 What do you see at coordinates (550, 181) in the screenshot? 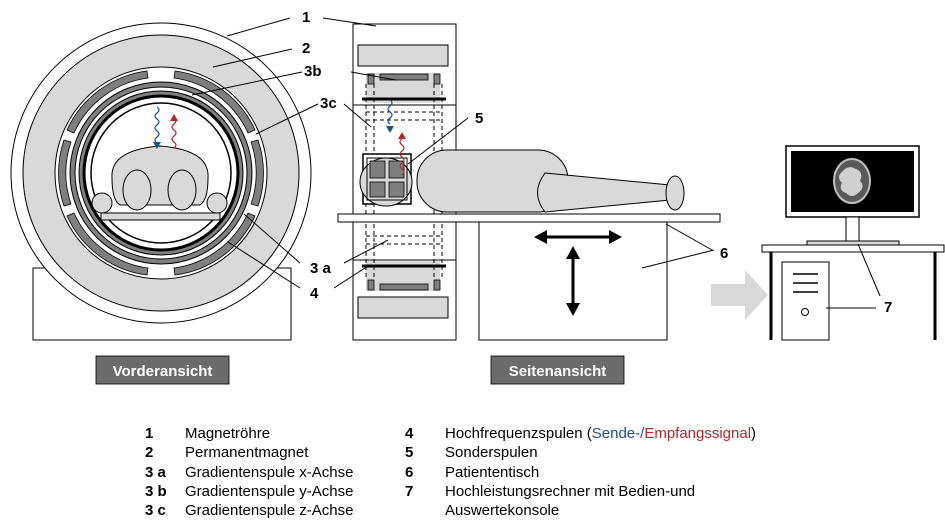
I see `patient-side-body` at bounding box center [550, 181].